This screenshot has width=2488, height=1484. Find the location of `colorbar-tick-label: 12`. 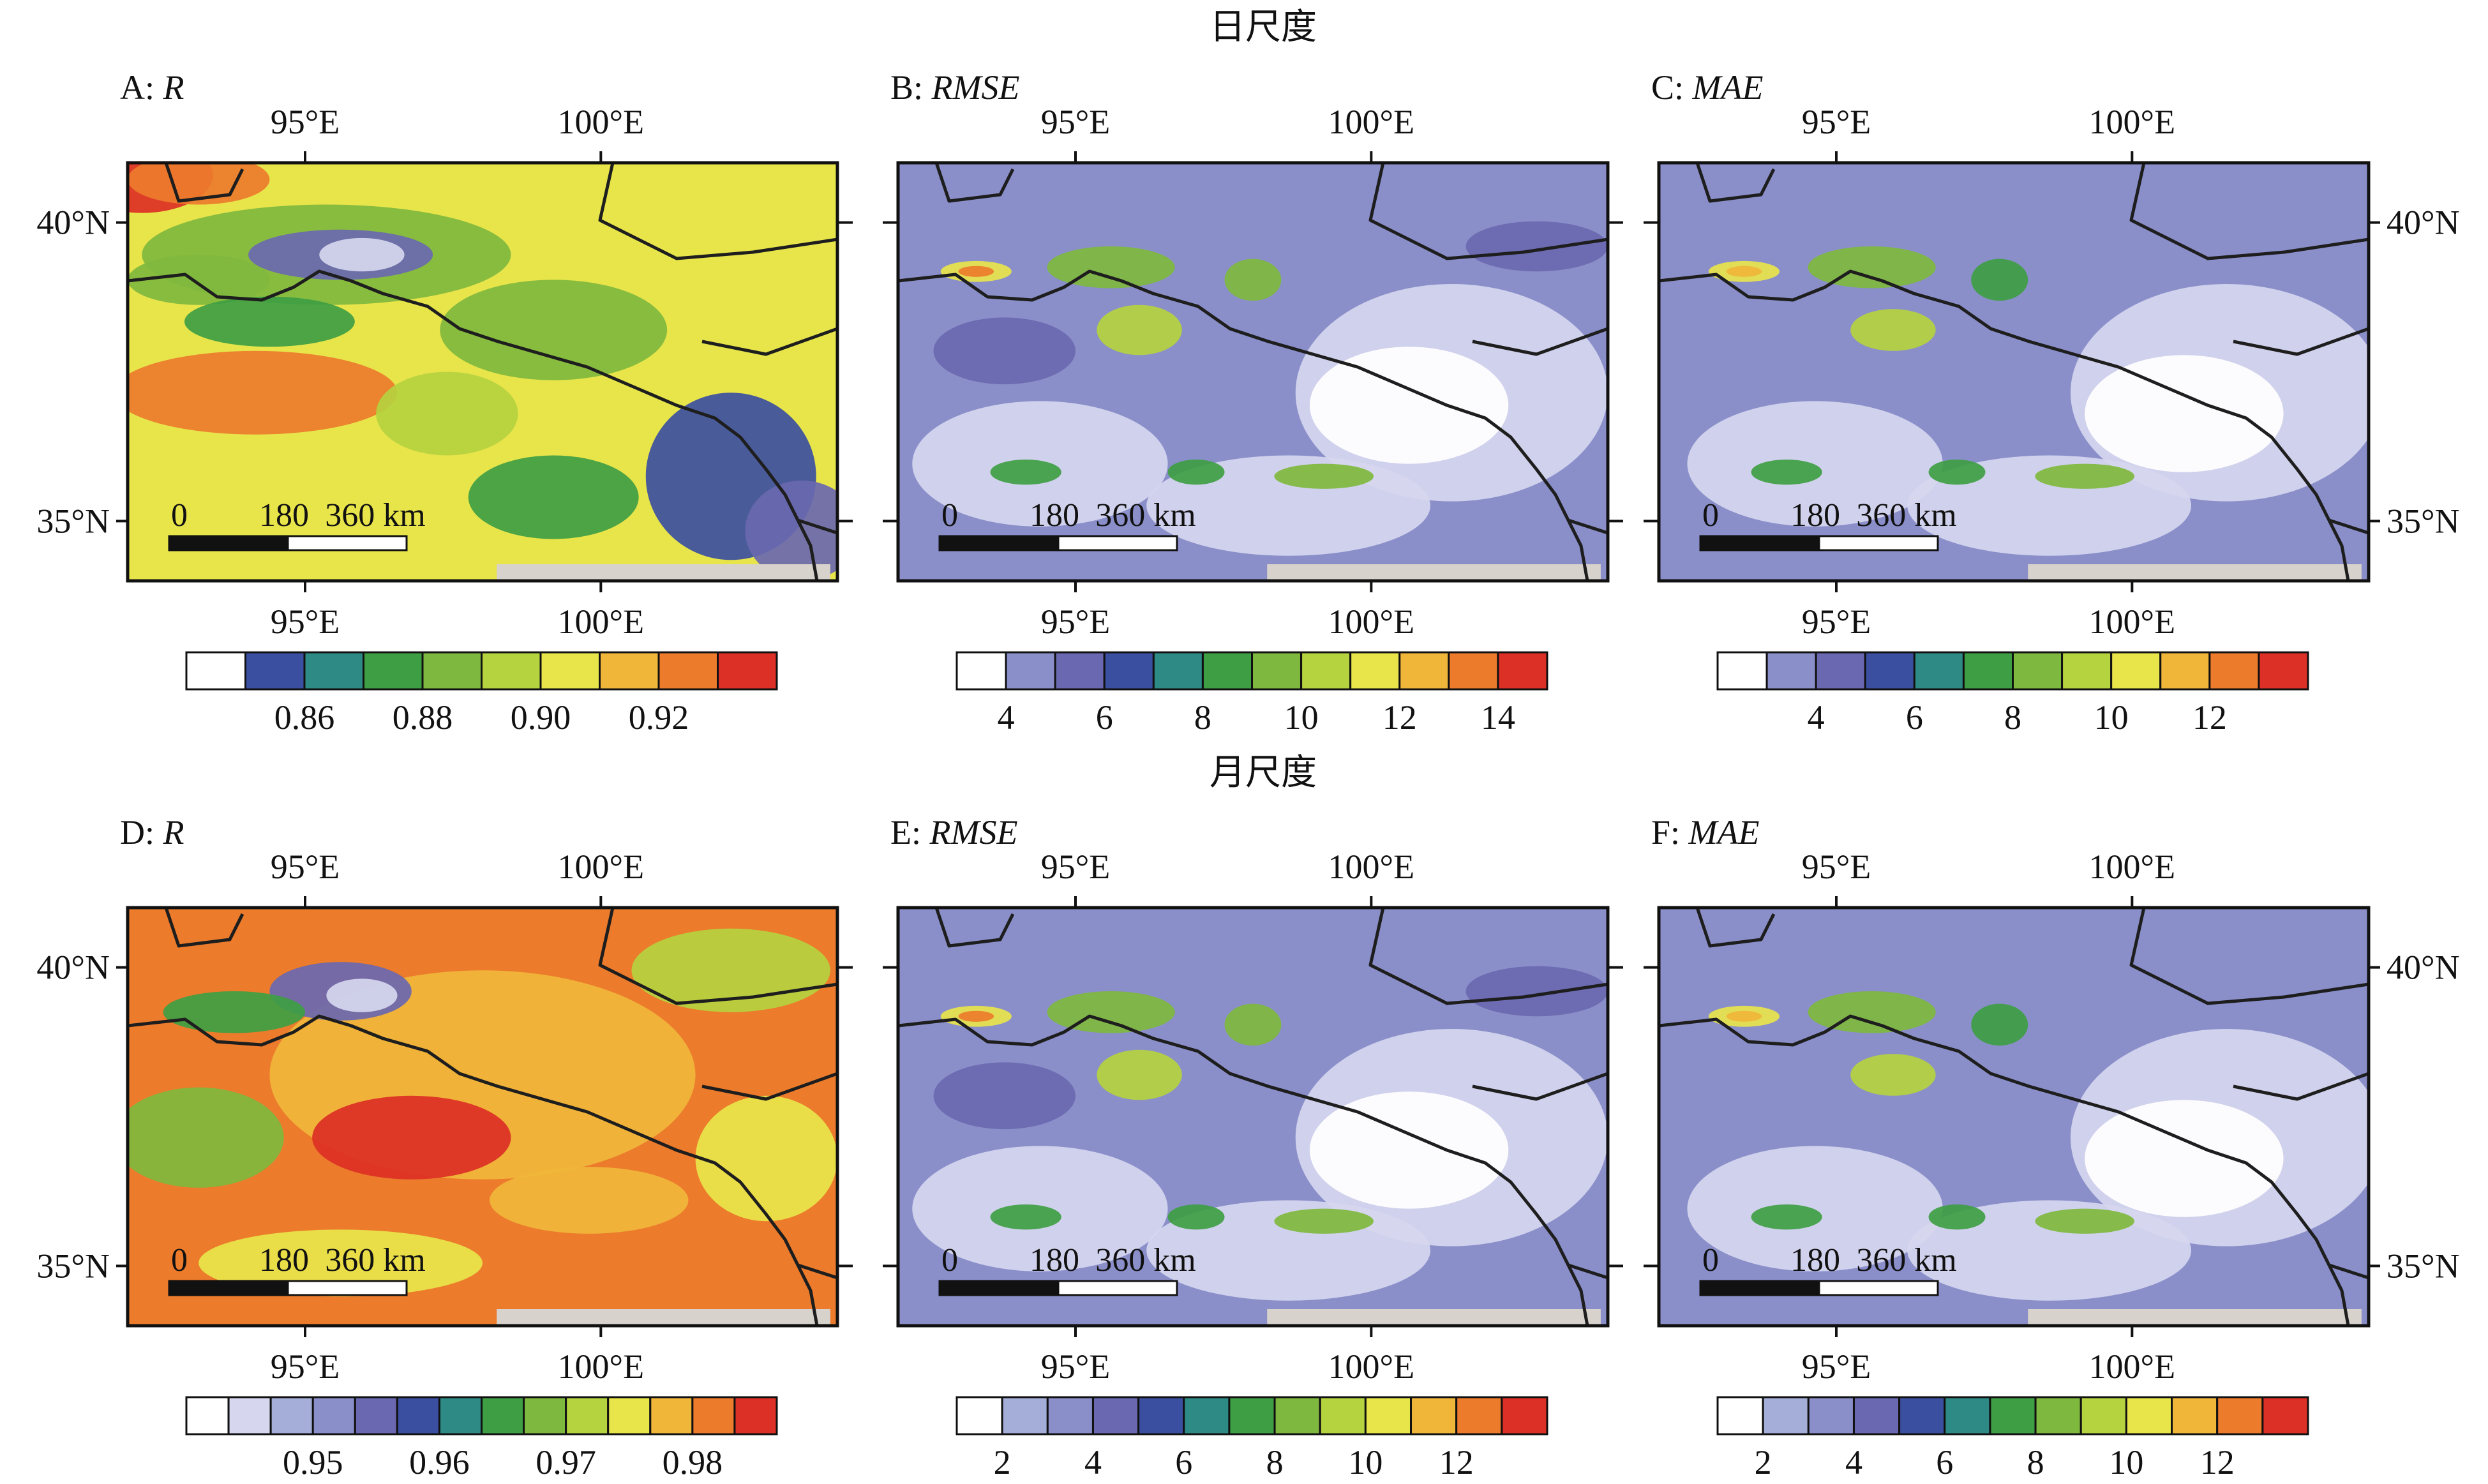

colorbar-tick-label: 12 is located at coordinates (1456, 1462).